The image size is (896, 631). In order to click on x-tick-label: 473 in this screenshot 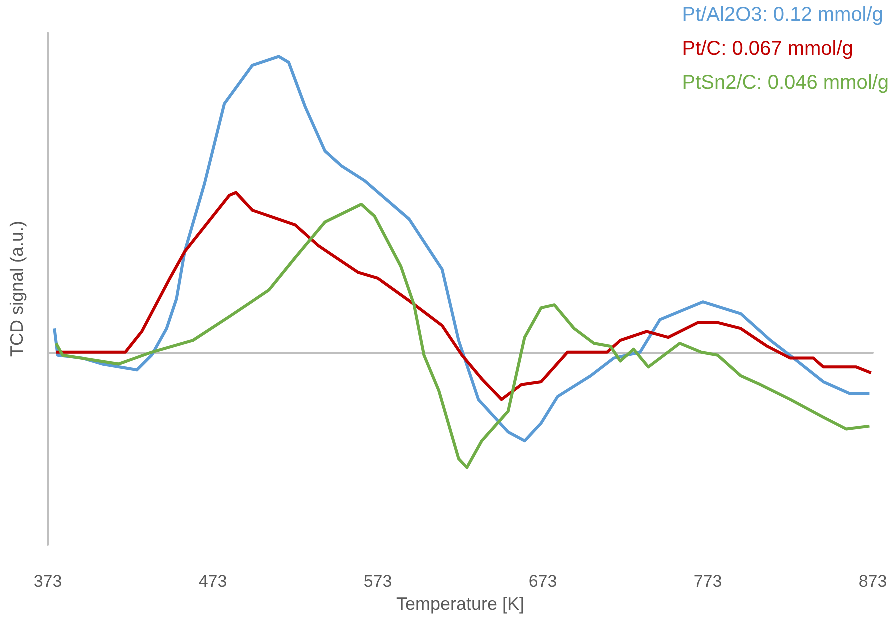, I will do `click(213, 581)`.